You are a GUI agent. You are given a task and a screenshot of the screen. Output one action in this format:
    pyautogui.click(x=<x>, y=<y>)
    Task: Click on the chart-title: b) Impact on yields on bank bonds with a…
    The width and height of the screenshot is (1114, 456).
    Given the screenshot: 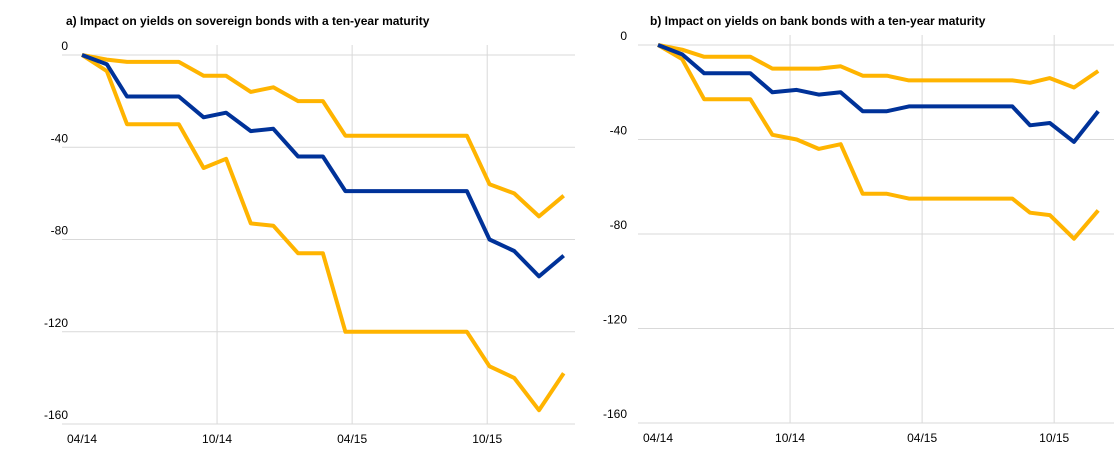 What is the action you would take?
    pyautogui.click(x=818, y=21)
    